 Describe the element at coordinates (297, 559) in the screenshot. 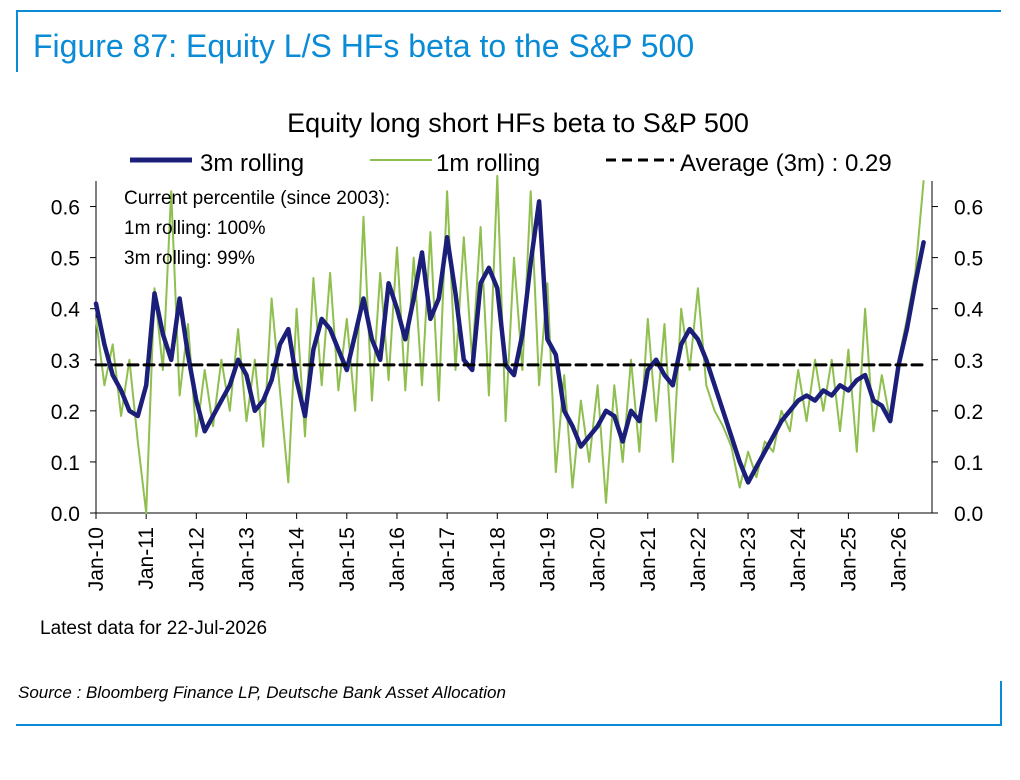

I see `x-tick-label: Jan-14` at that location.